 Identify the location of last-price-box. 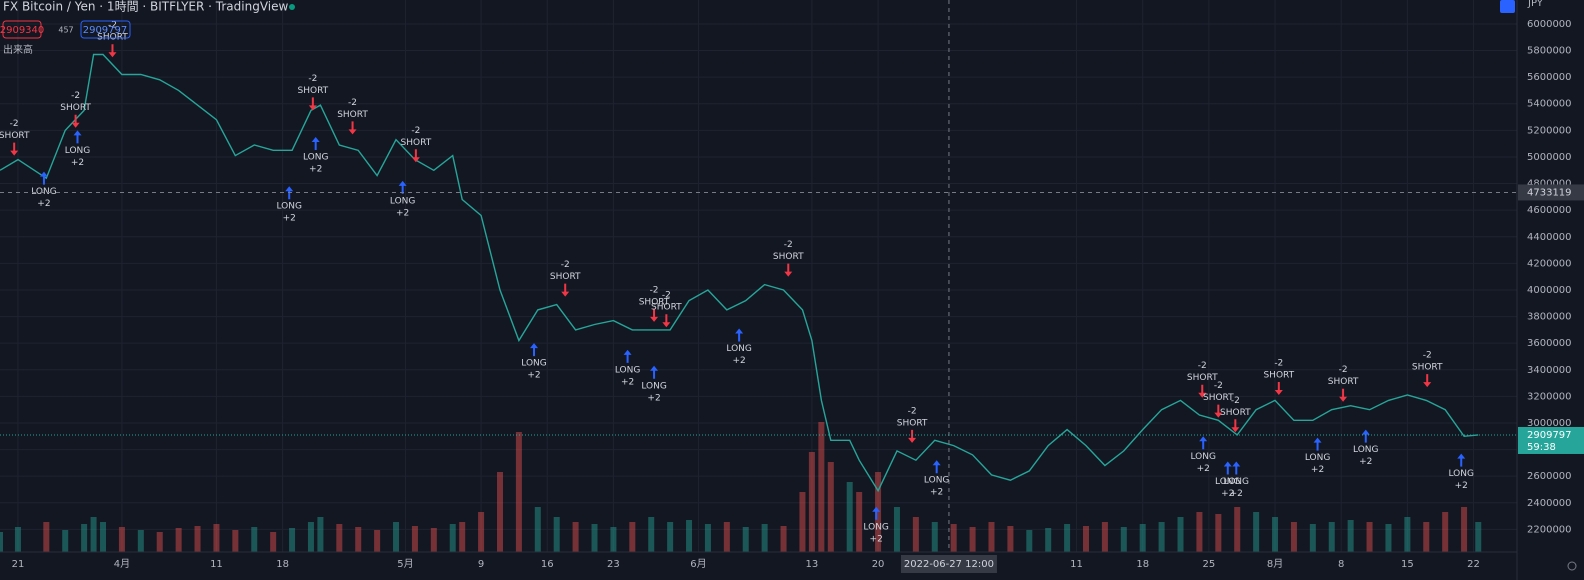
(1551, 440).